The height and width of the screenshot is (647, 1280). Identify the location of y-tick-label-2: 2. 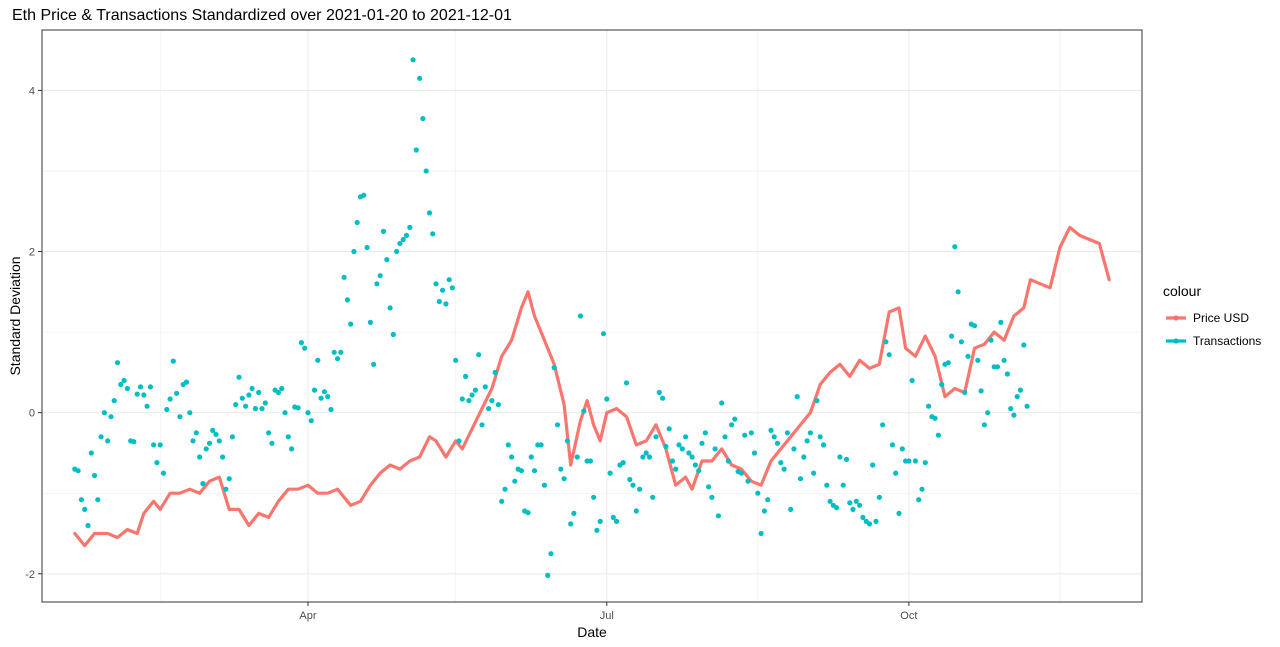
(32, 253).